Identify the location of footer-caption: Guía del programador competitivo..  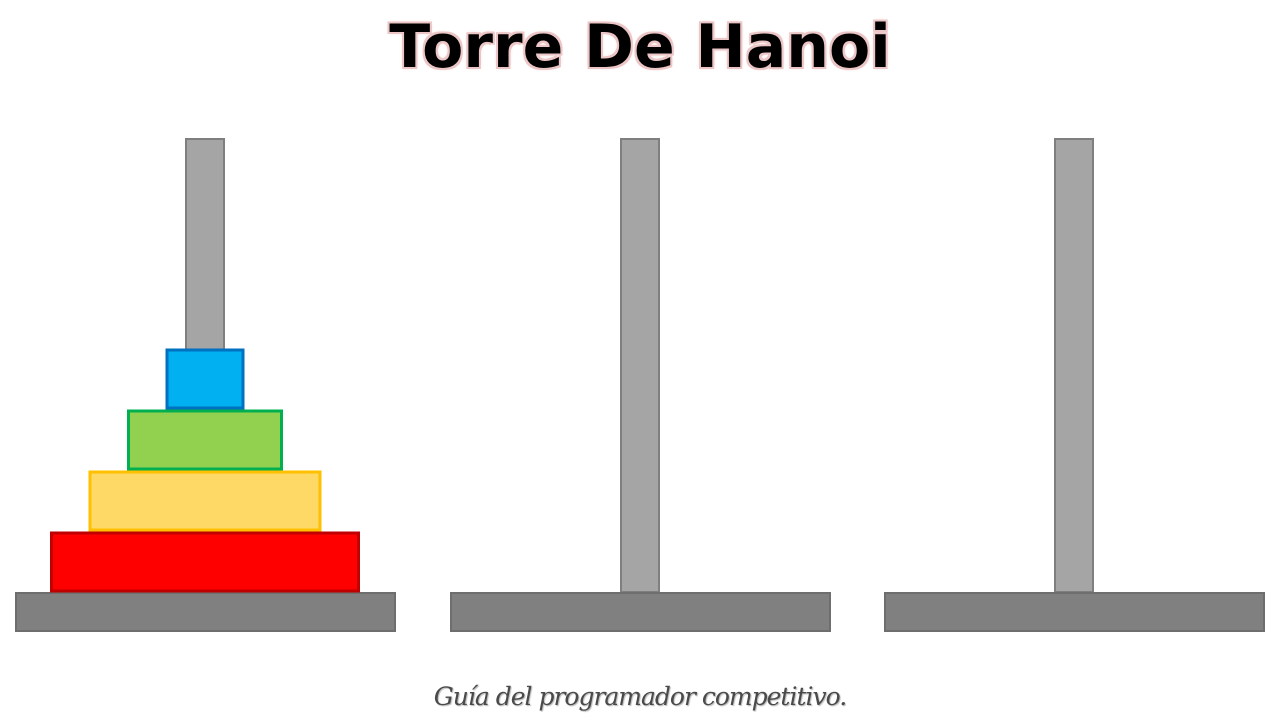
(640, 696).